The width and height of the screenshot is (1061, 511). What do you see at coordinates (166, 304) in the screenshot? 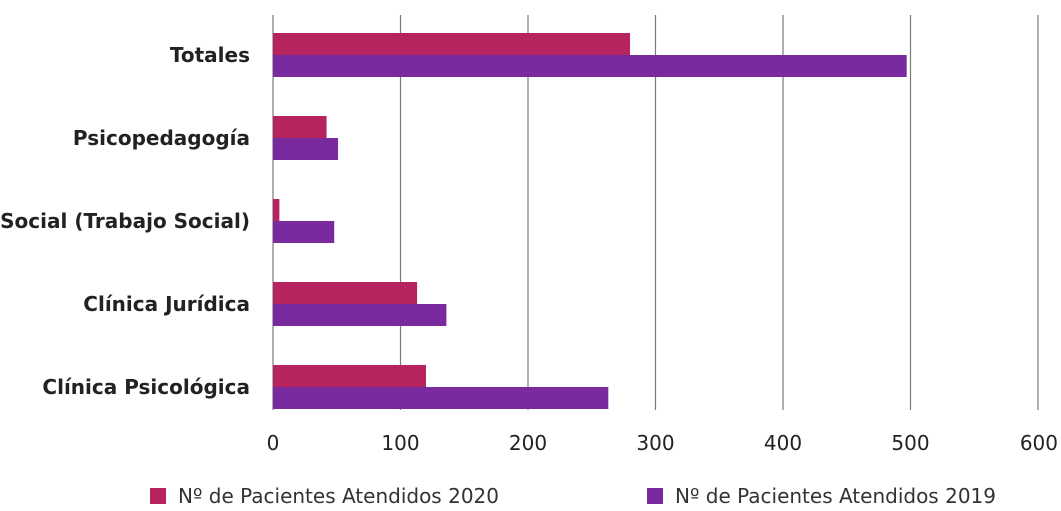
I see `category-label-clinica-juridica: Clínica Jurídica` at bounding box center [166, 304].